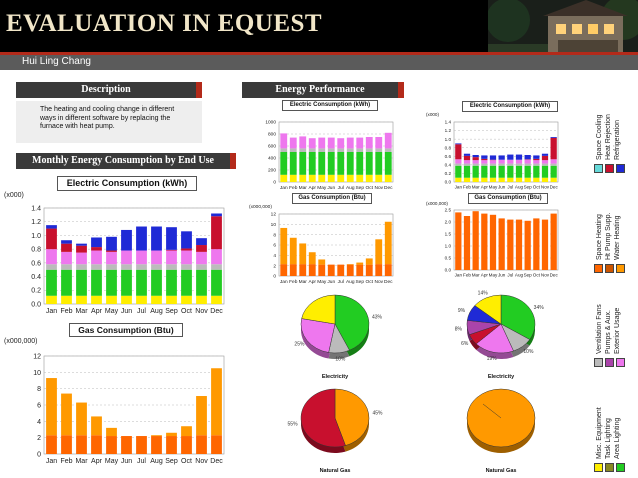 The height and width of the screenshot is (478, 638). What do you see at coordinates (39, 422) in the screenshot?
I see `y-tick-label: 4` at bounding box center [39, 422].